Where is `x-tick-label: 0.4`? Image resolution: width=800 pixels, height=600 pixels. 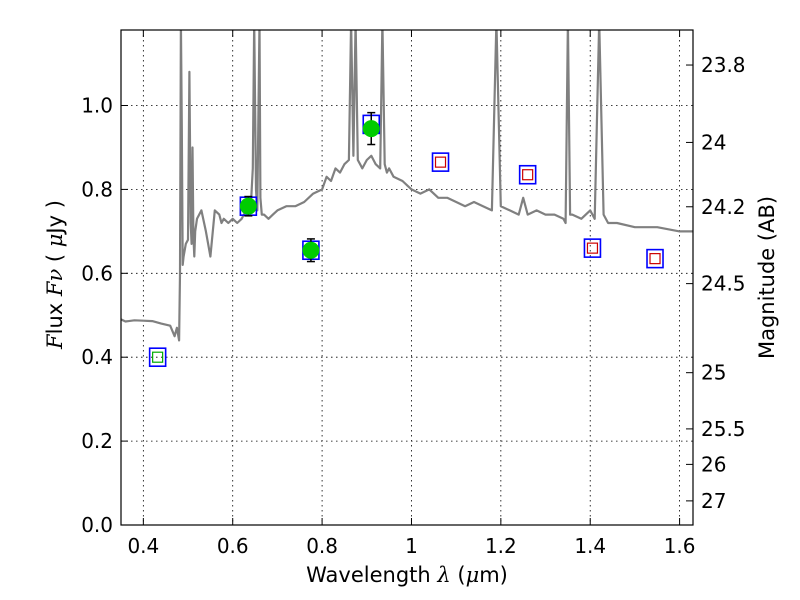 x-tick-label: 0.4 is located at coordinates (143, 546).